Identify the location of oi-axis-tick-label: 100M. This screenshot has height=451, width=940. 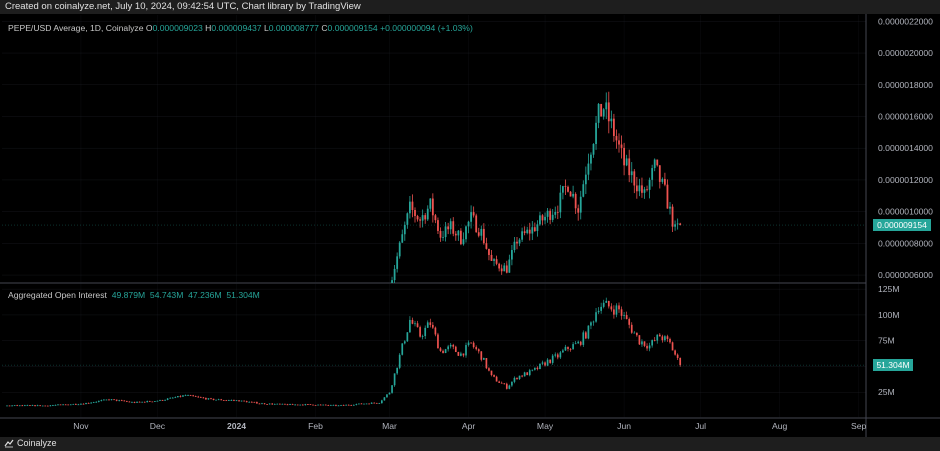
(889, 315).